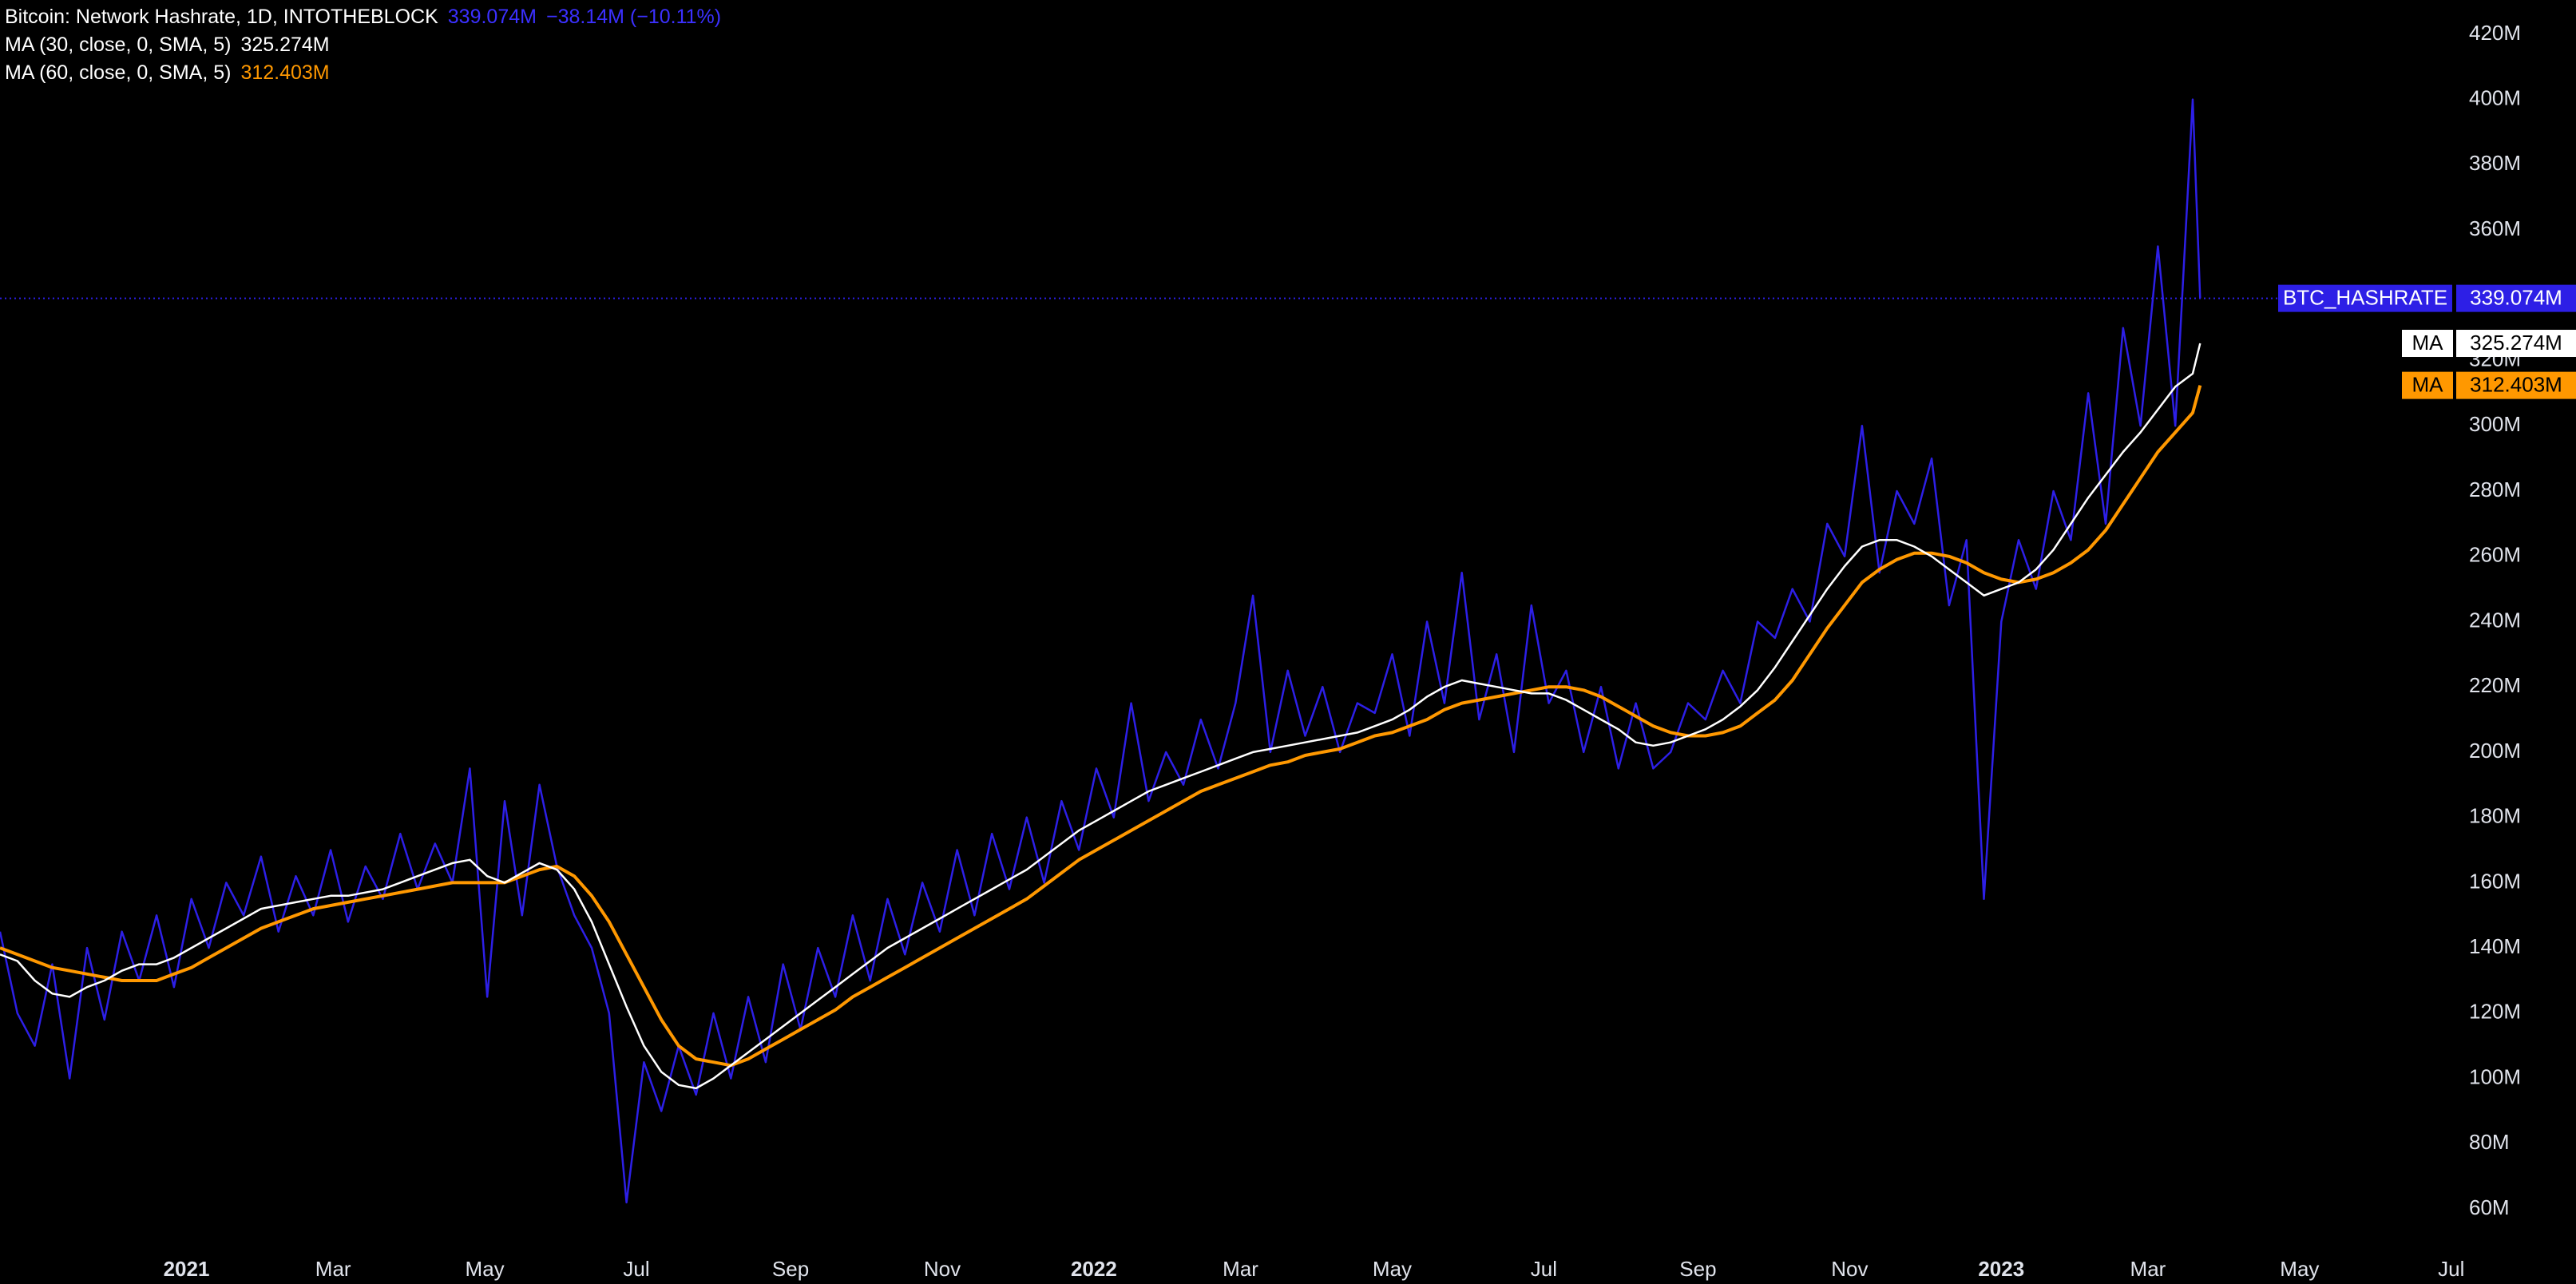 This screenshot has height=1284, width=2576. Describe the element at coordinates (2495, 946) in the screenshot. I see `y-tick-label: 140M` at that location.